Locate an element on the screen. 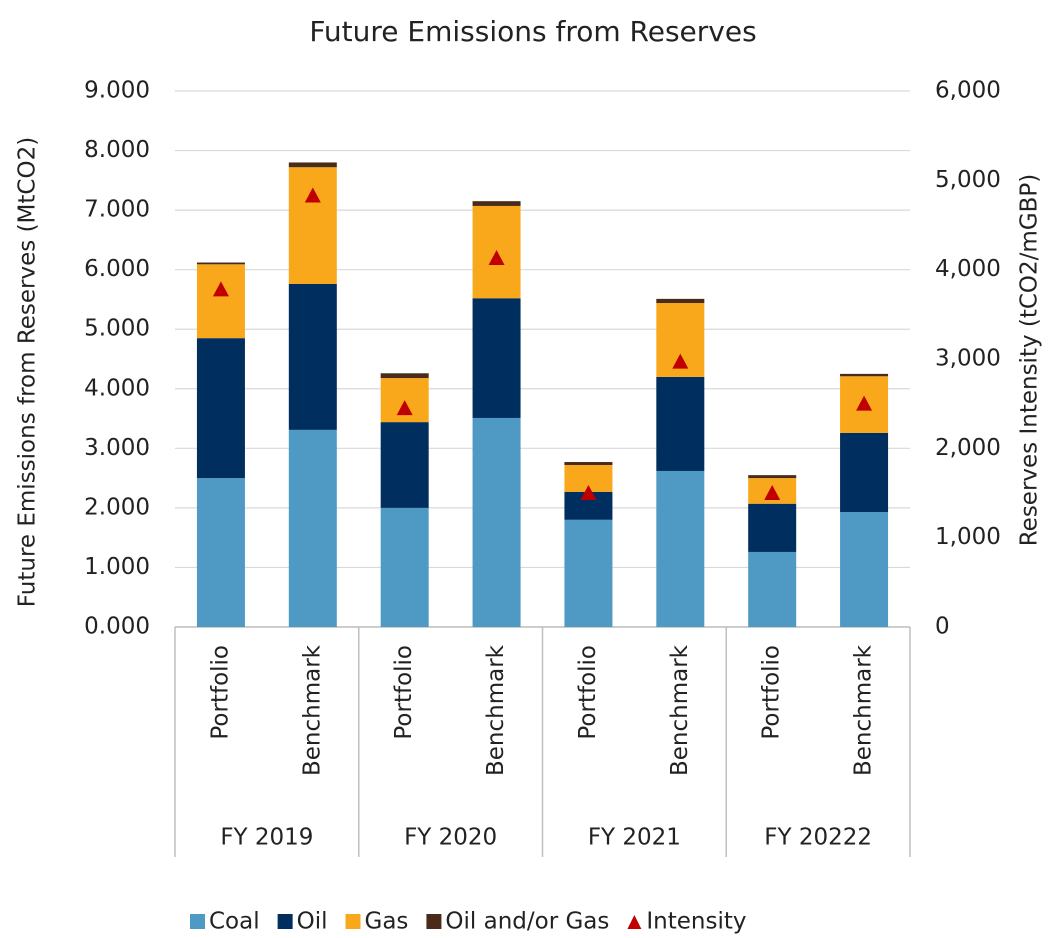  y-tick-label: 6.000 is located at coordinates (117, 269).